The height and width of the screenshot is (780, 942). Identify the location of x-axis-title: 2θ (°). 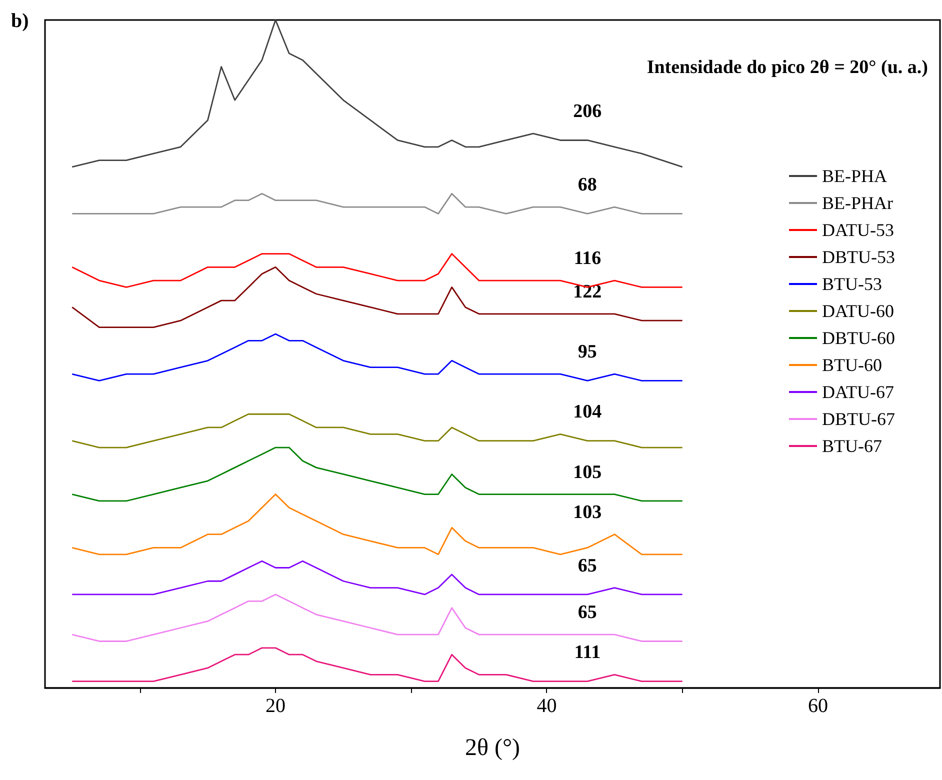
(492, 748).